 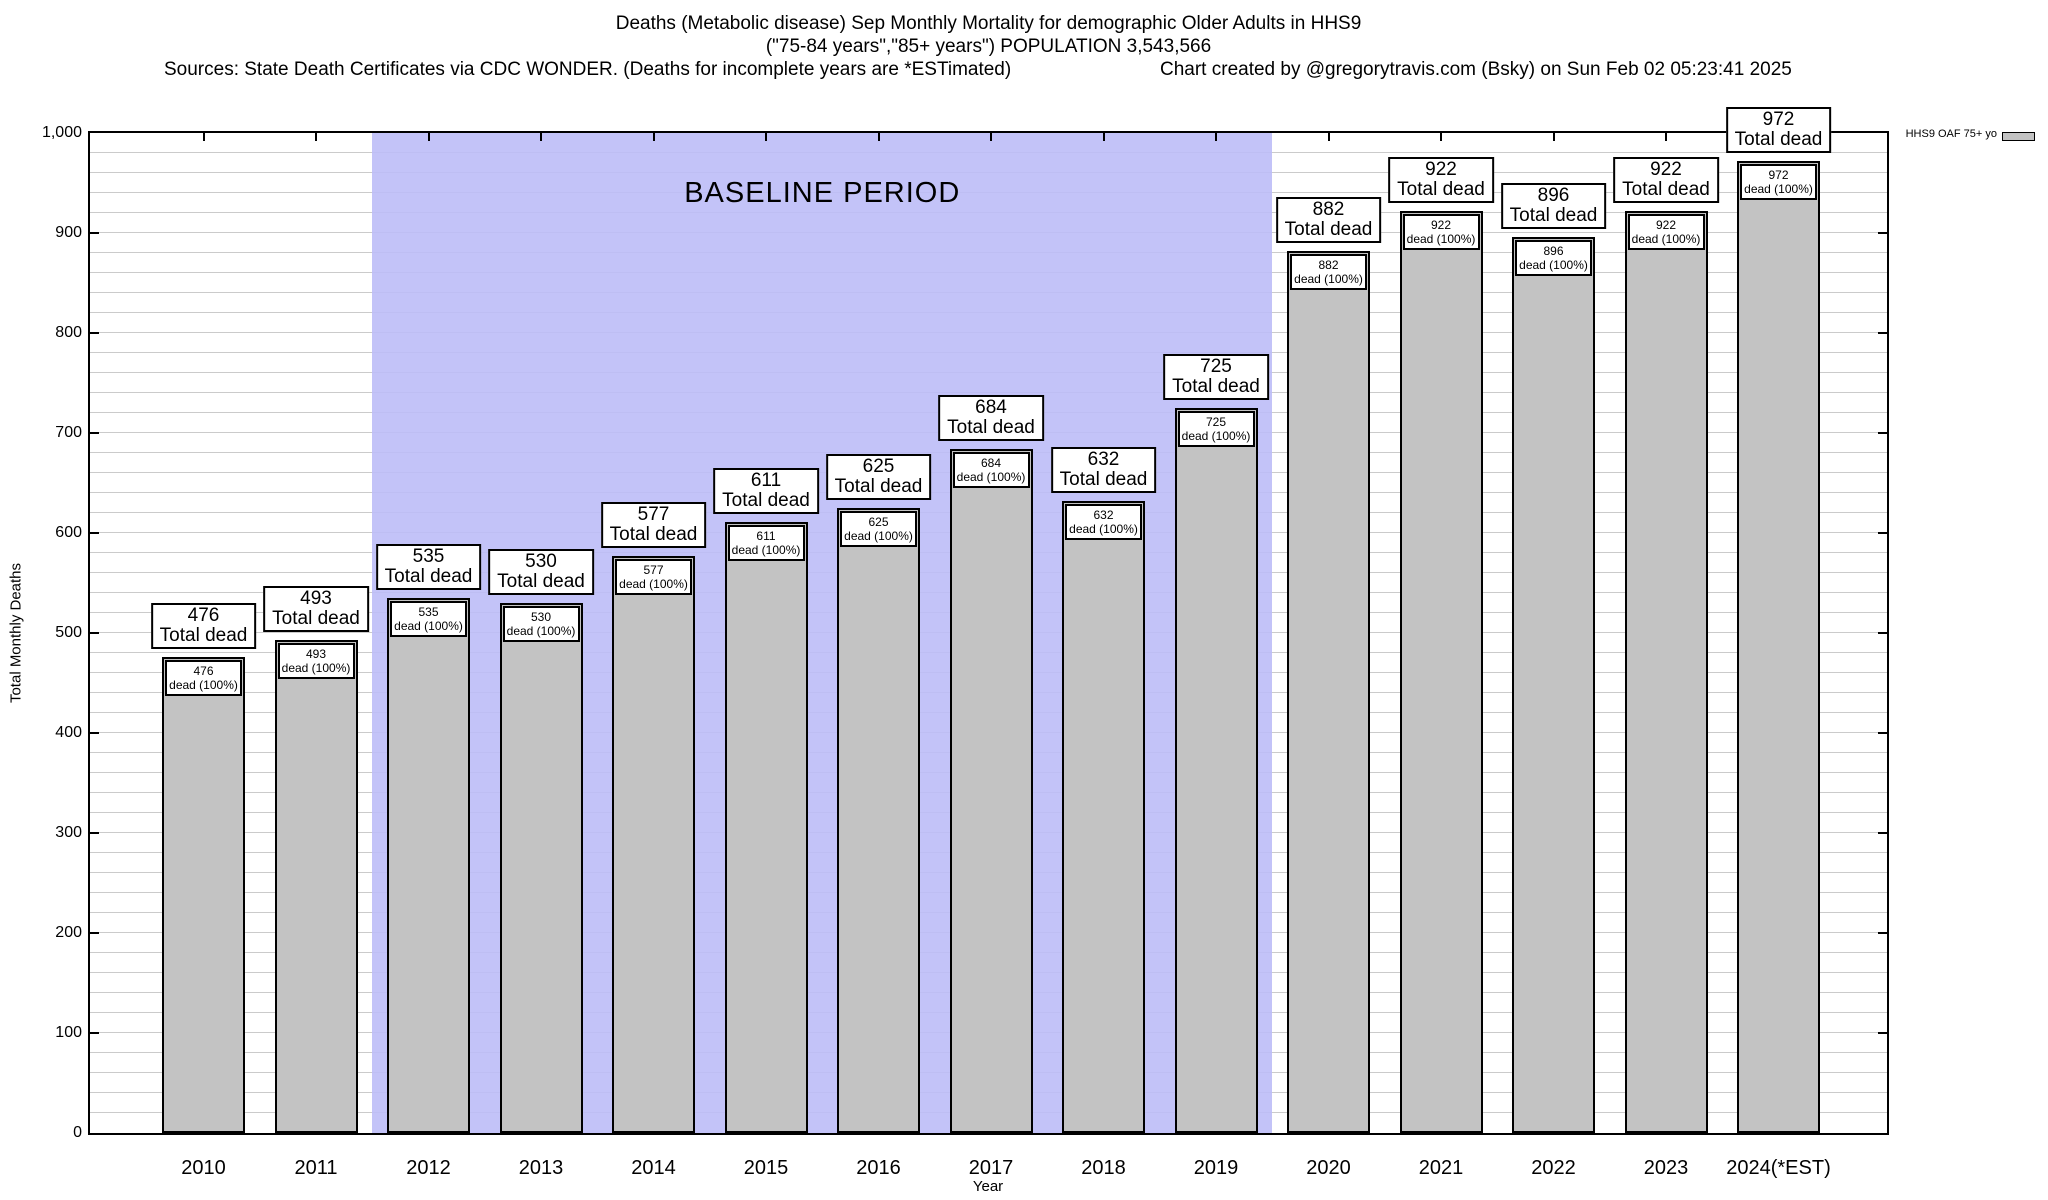 What do you see at coordinates (428, 619) in the screenshot?
I see `bar-inner-label-2012: 535 dead (100%)` at bounding box center [428, 619].